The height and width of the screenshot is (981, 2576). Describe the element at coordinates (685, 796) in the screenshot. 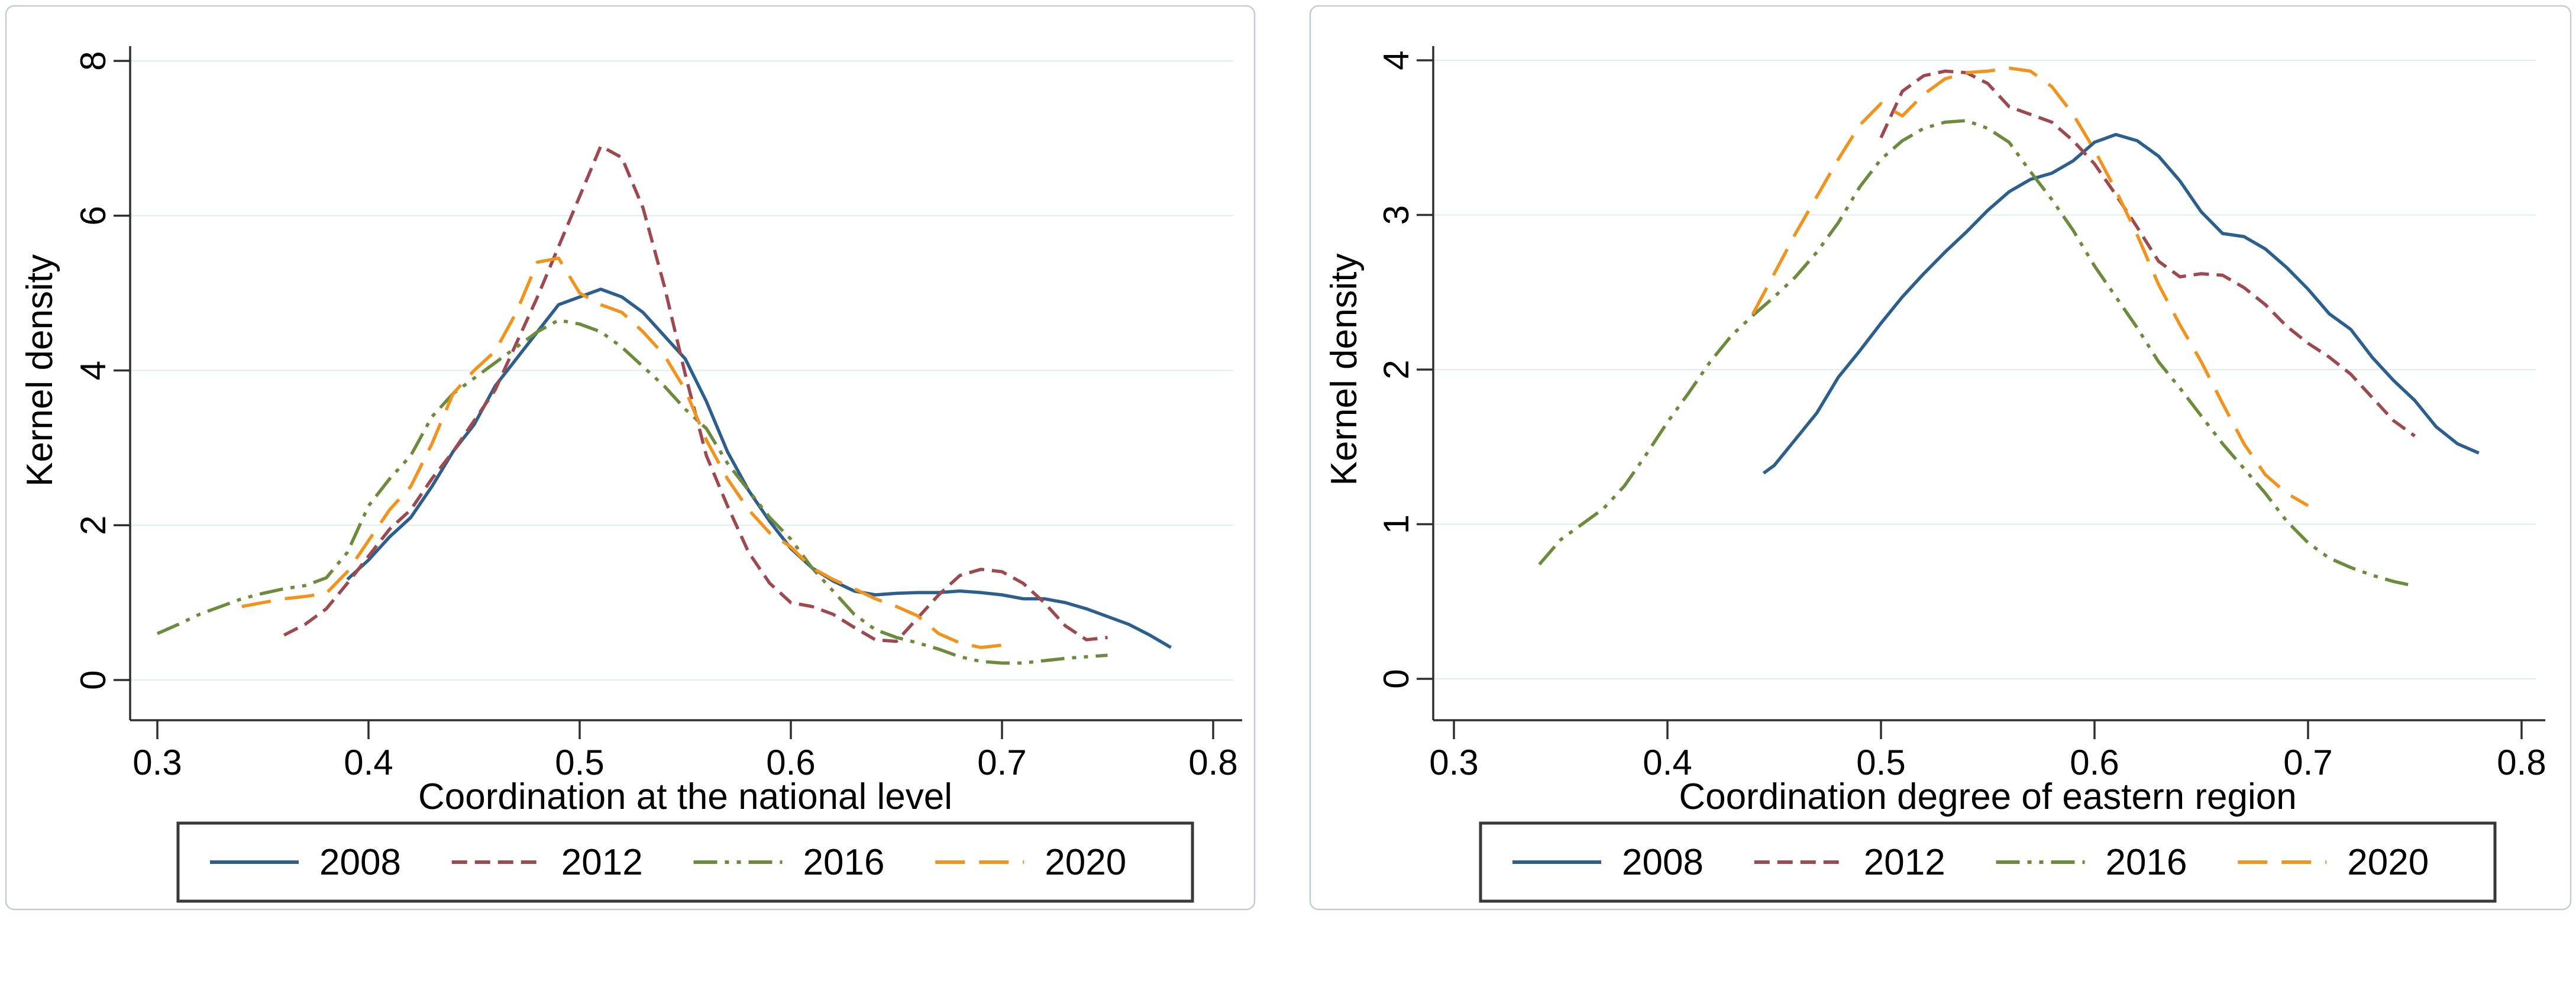

I see `x-axis-title: Coordination at the national level` at that location.